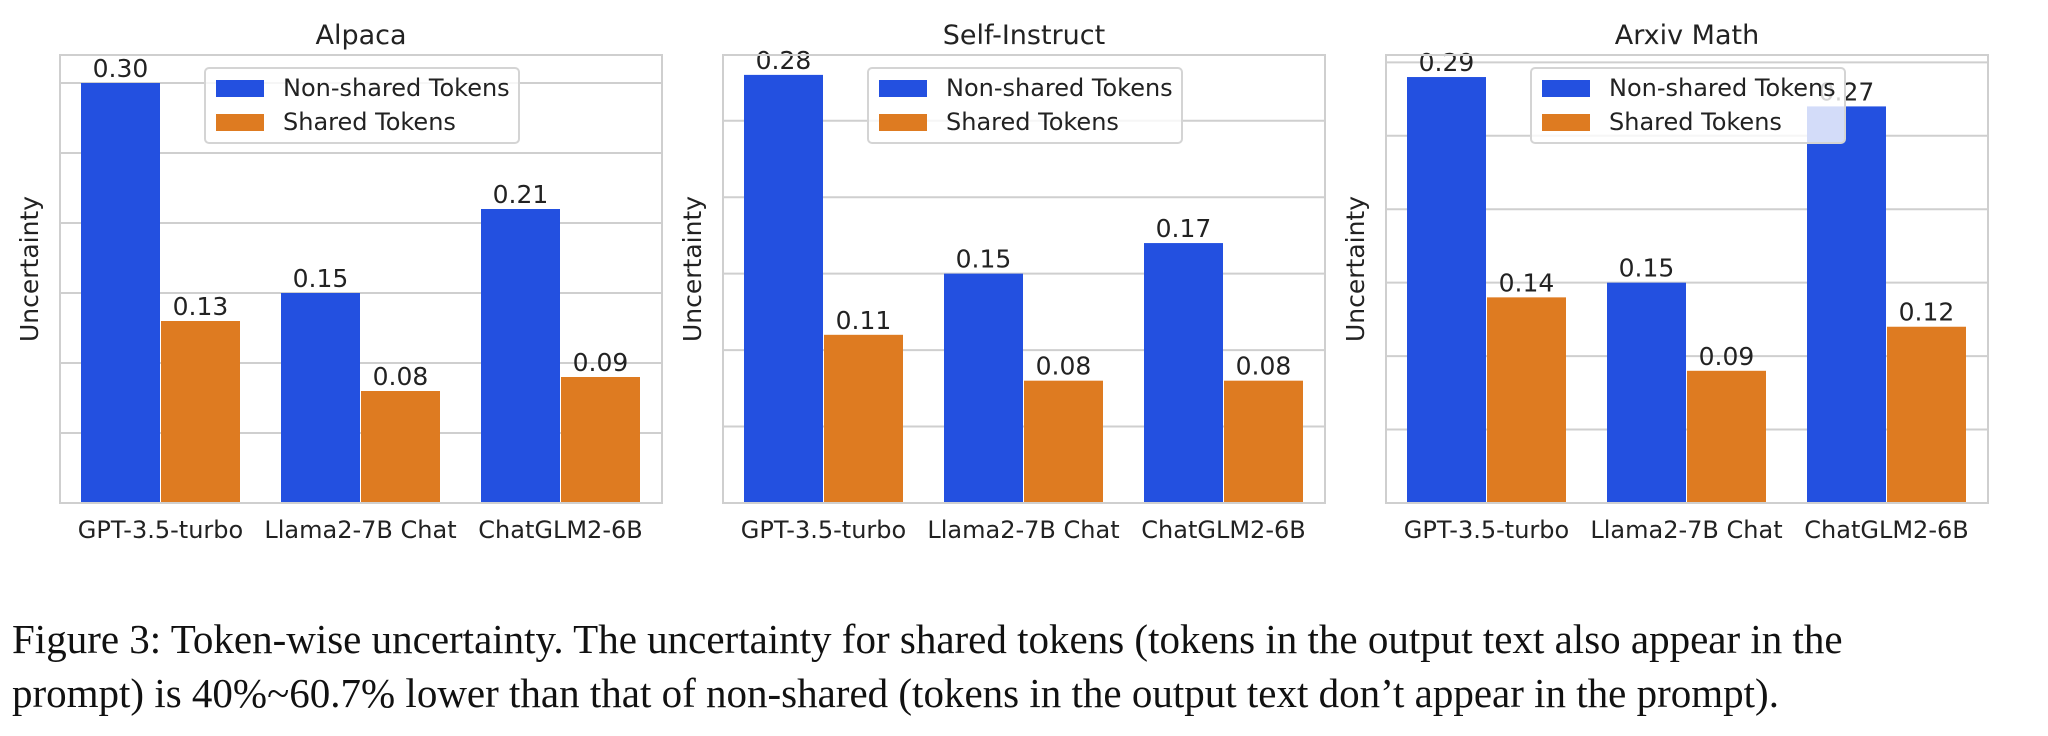  Describe the element at coordinates (1447, 62) in the screenshot. I see `value-label: 0.29` at that location.